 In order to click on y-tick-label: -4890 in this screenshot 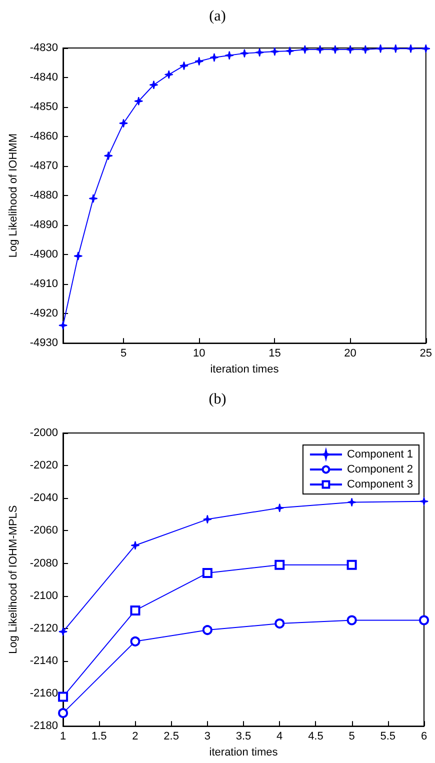, I will do `click(44, 225)`.